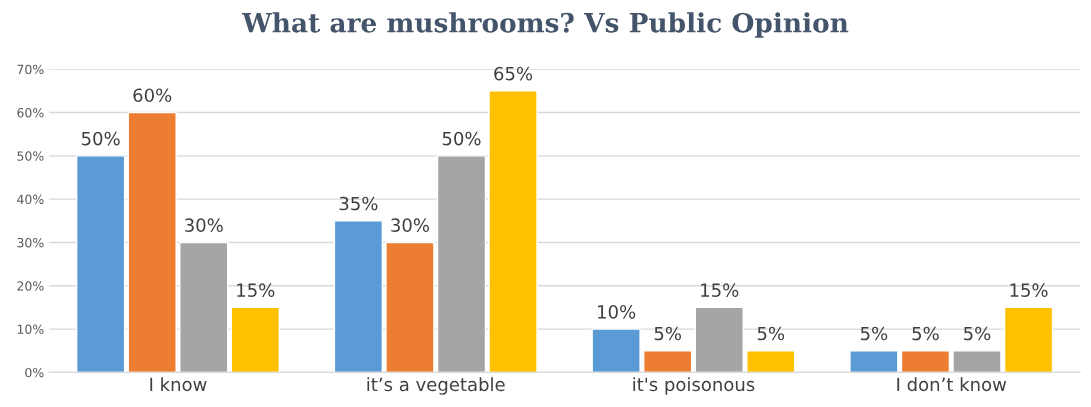 The image size is (1091, 407). I want to click on y-tick-label: 40%, so click(30, 199).